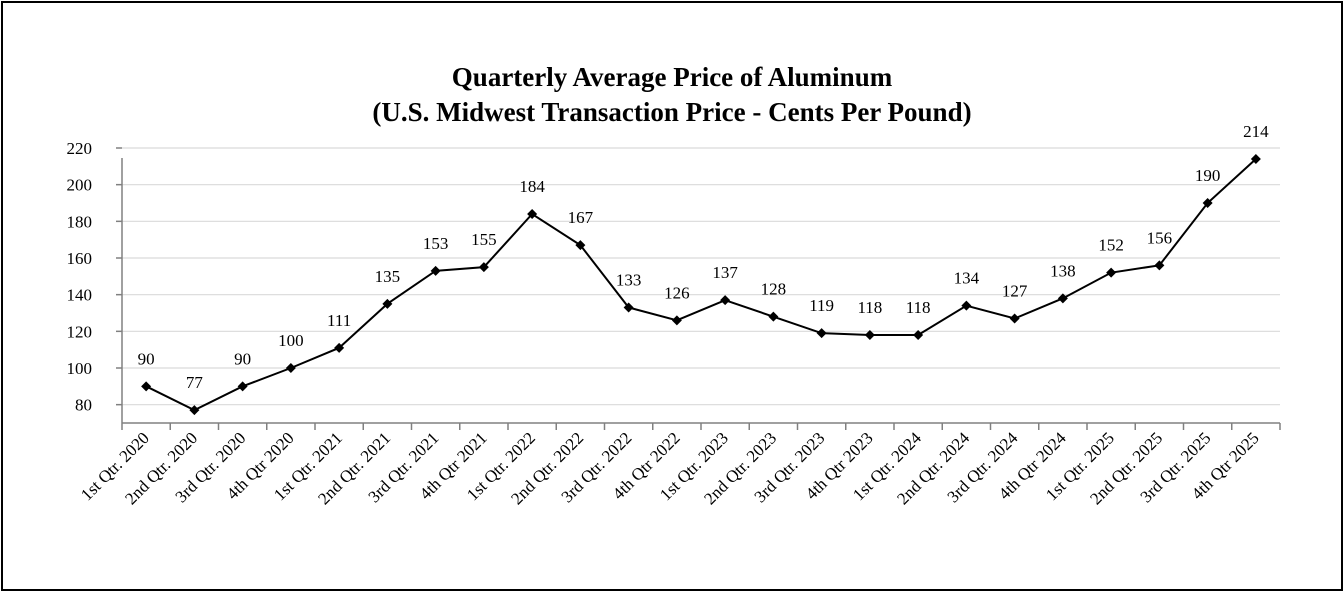  I want to click on y-tick-label: 180, so click(80, 221).